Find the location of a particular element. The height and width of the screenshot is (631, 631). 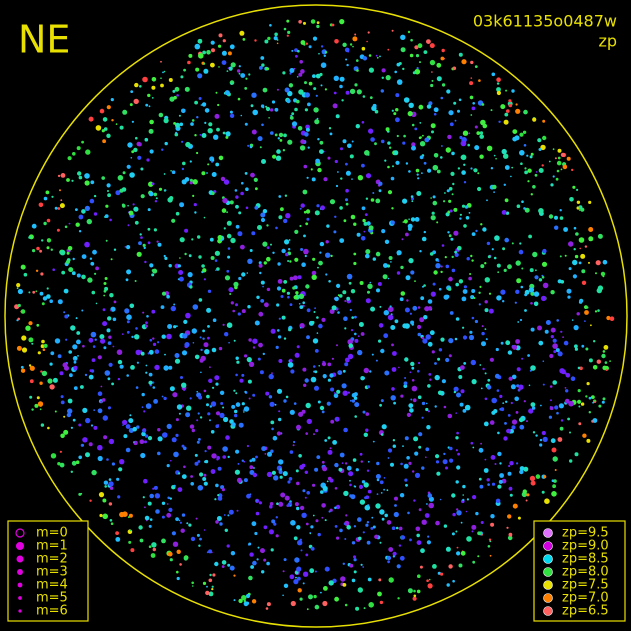

zp-symbol is located at coordinates (548, 533).